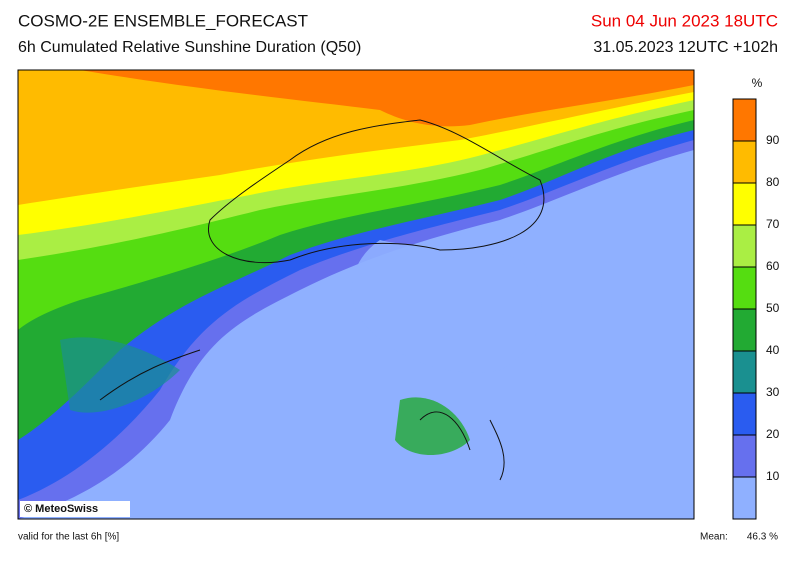 The height and width of the screenshot is (566, 800). Describe the element at coordinates (773, 350) in the screenshot. I see `colorbar-tick-label: 40` at that location.